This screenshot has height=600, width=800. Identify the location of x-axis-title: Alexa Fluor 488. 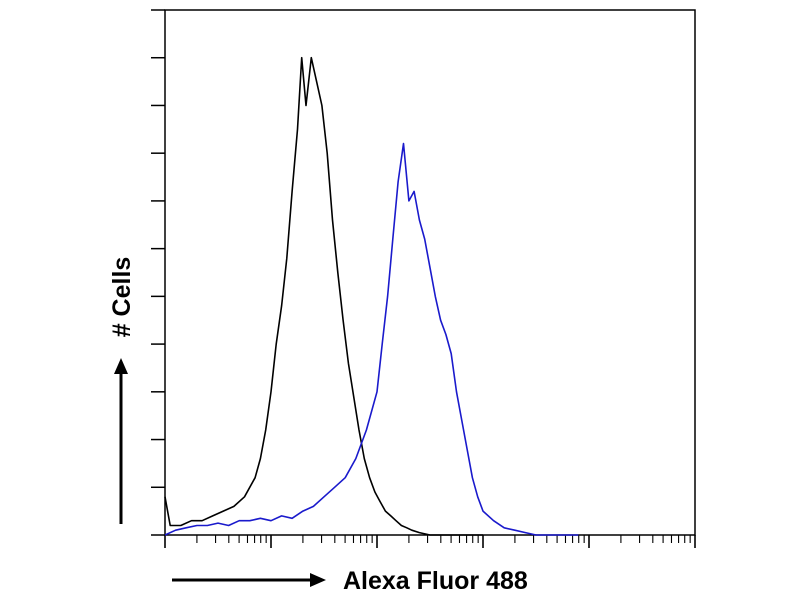
(435, 581).